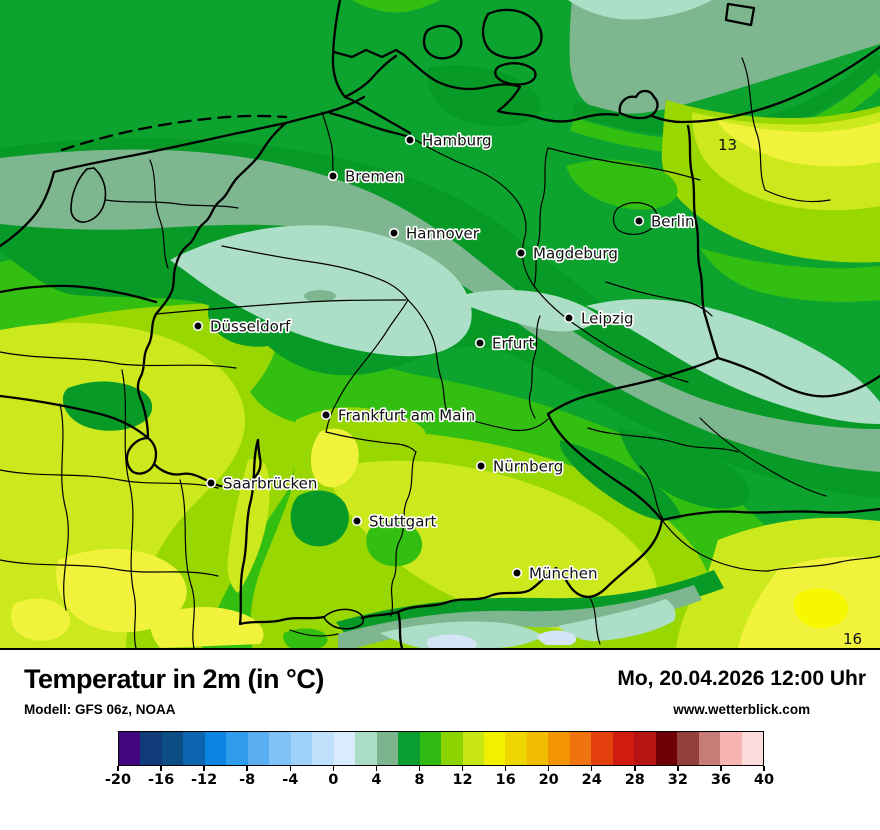  I want to click on city-marker: Saarbrücken, so click(262, 483).